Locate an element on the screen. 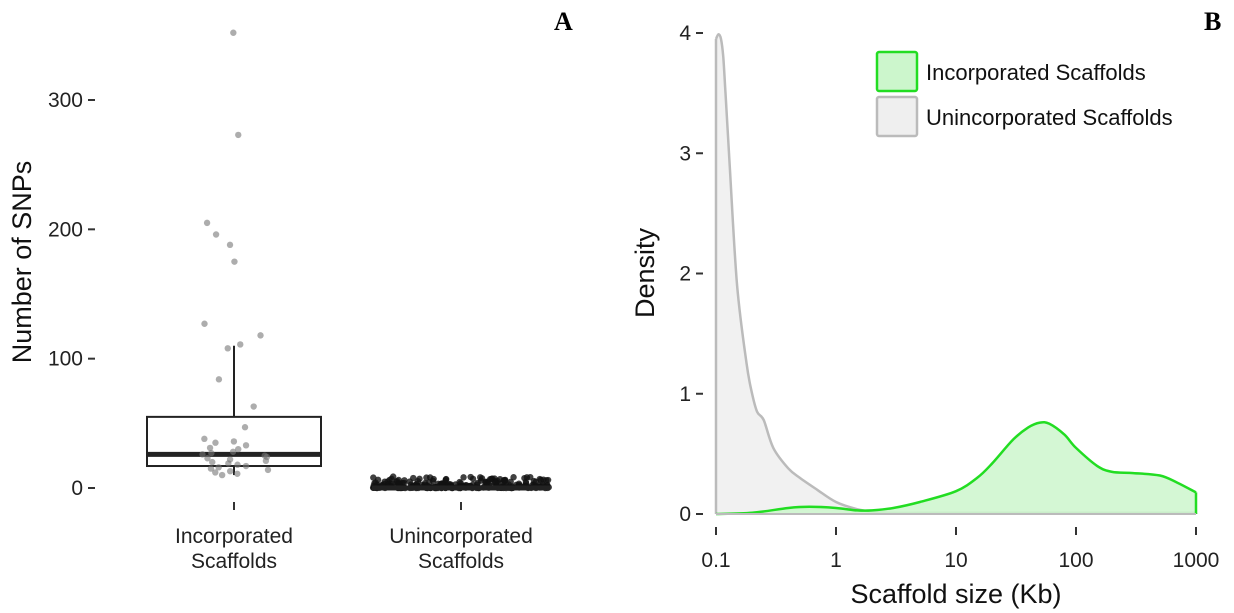 This screenshot has width=1234, height=613. box-iqr is located at coordinates (234, 441).